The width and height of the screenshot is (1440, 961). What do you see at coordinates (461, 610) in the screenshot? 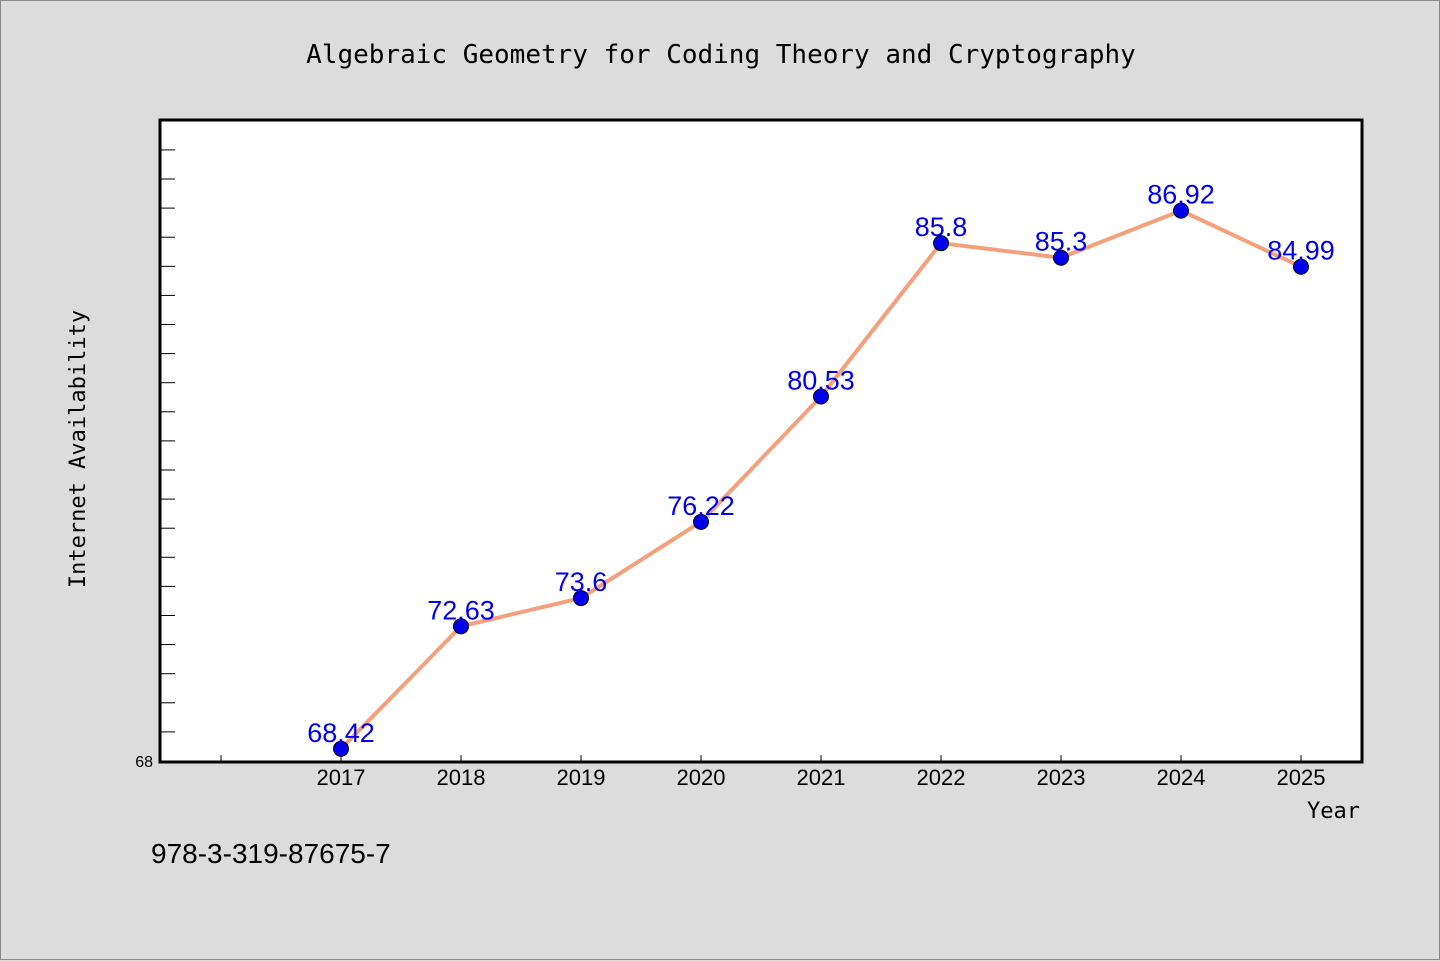
I see `data-label: 72.63` at bounding box center [461, 610].